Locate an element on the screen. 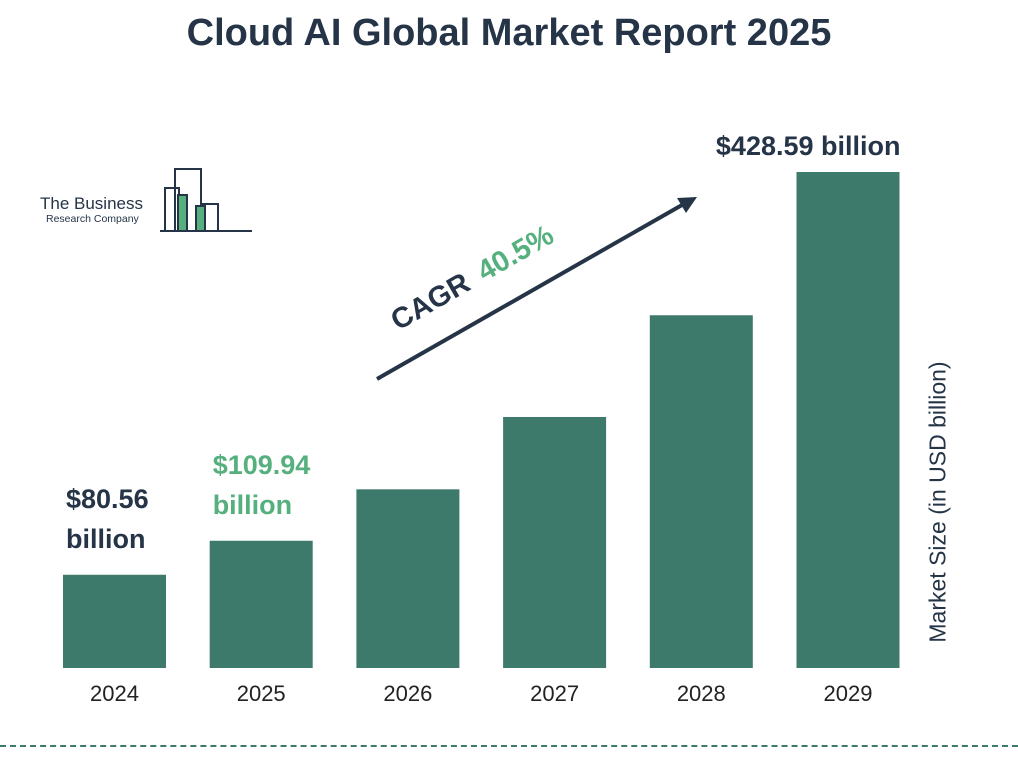 The height and width of the screenshot is (770, 1018). data-label: $428.59 billion is located at coordinates (808, 146).